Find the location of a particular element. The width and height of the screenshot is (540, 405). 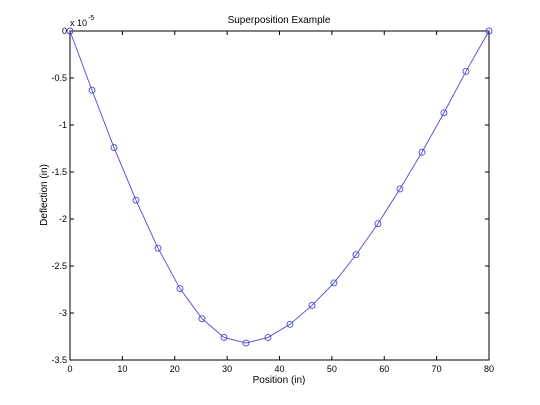

y-tick-label: 0 is located at coordinates (64, 31).